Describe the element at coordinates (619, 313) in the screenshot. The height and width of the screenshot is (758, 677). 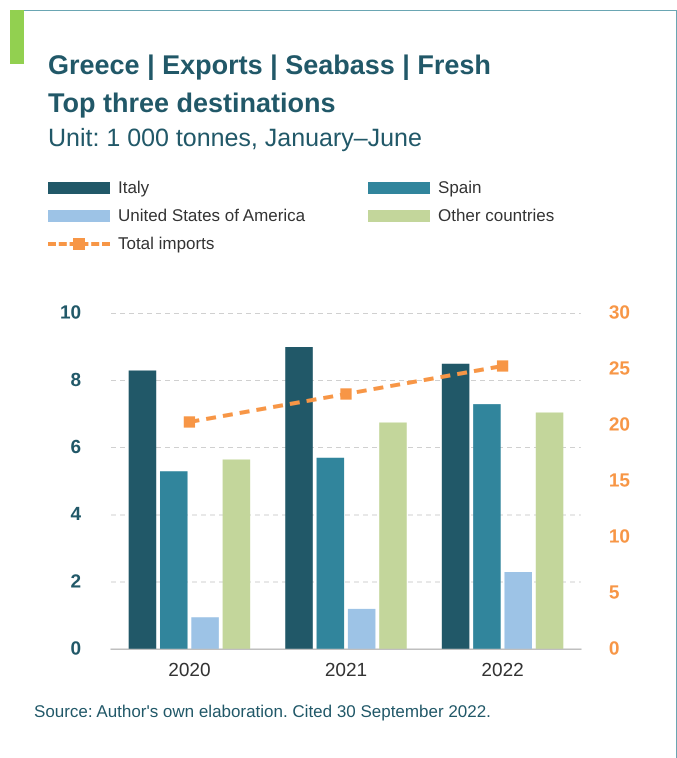
I see `y2-tick-label: 30` at that location.